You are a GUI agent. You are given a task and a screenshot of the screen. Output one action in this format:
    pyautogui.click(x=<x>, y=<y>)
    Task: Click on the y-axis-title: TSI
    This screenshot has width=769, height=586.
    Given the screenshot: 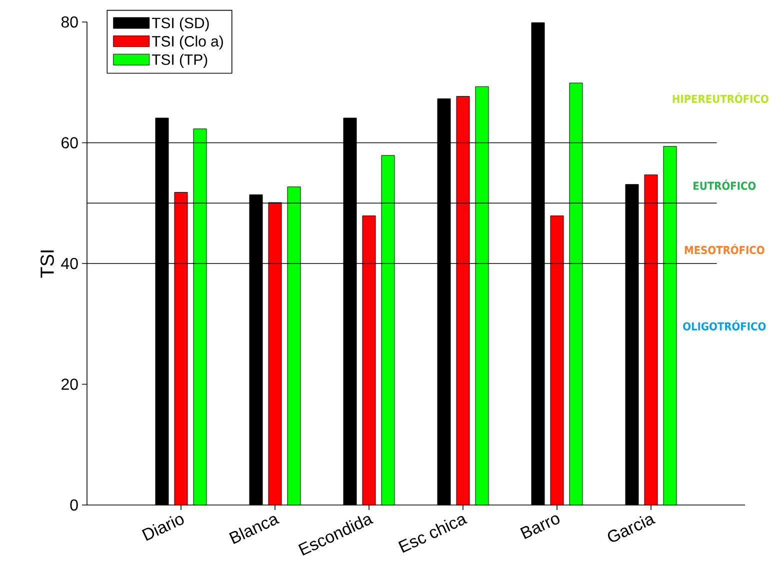 What is the action you would take?
    pyautogui.click(x=47, y=264)
    